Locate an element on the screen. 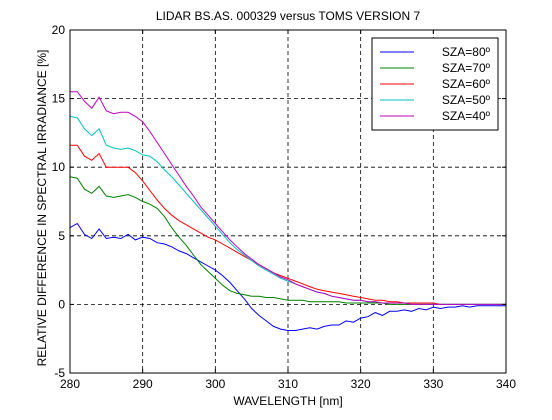 The image size is (552, 420). x-tick-label: 330 is located at coordinates (433, 384).